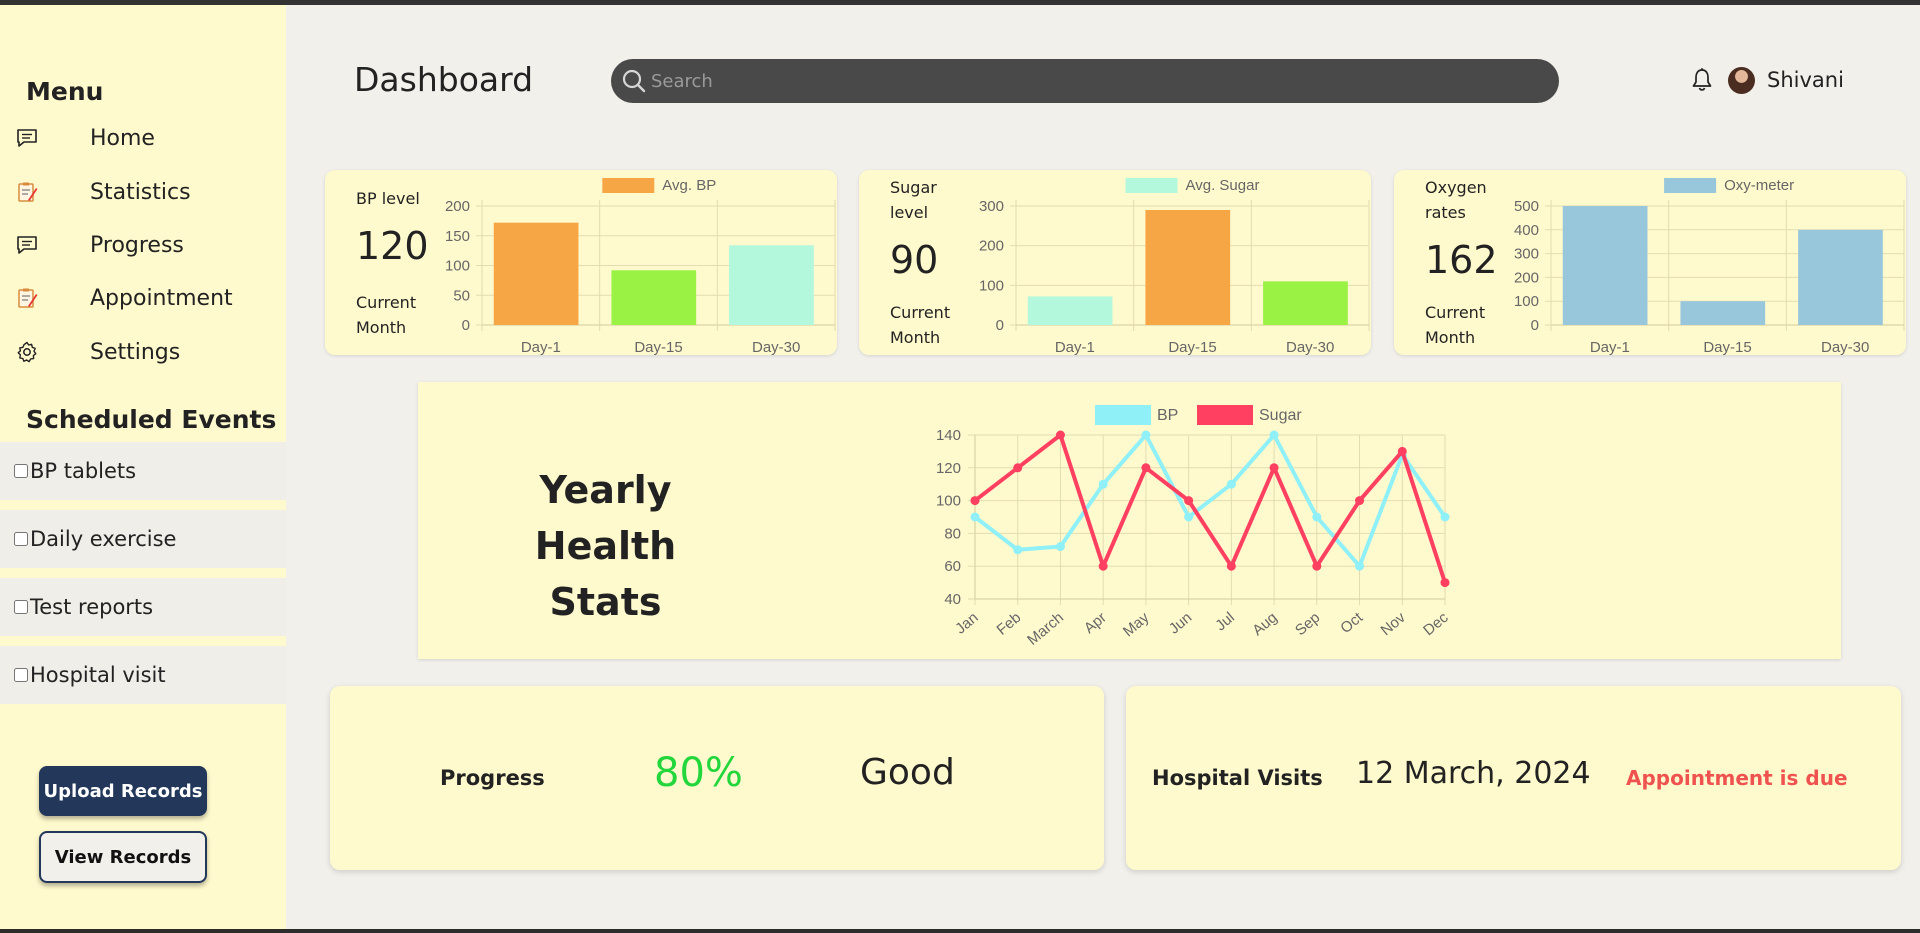 The height and width of the screenshot is (933, 1920). What do you see at coordinates (605, 546) in the screenshot?
I see `yearly-stats-title: Yearly Health Stats` at bounding box center [605, 546].